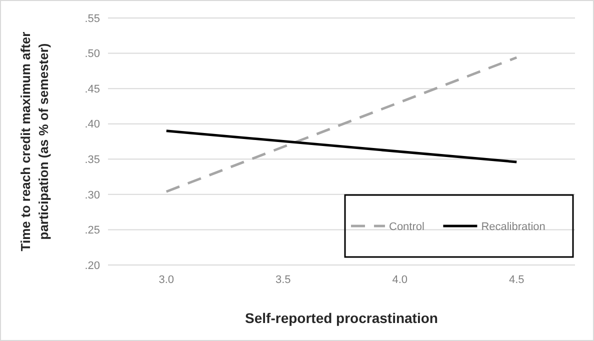 This screenshot has height=341, width=594. What do you see at coordinates (92, 160) in the screenshot?
I see `y-tick-label: .35` at bounding box center [92, 160].